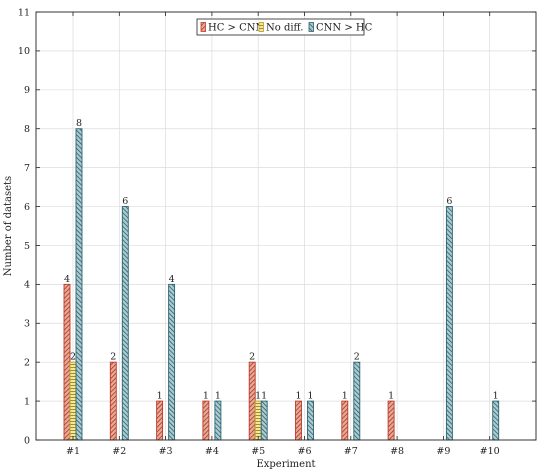 The image size is (550, 472). What do you see at coordinates (27, 401) in the screenshot?
I see `y-tick-label: 1` at bounding box center [27, 401].